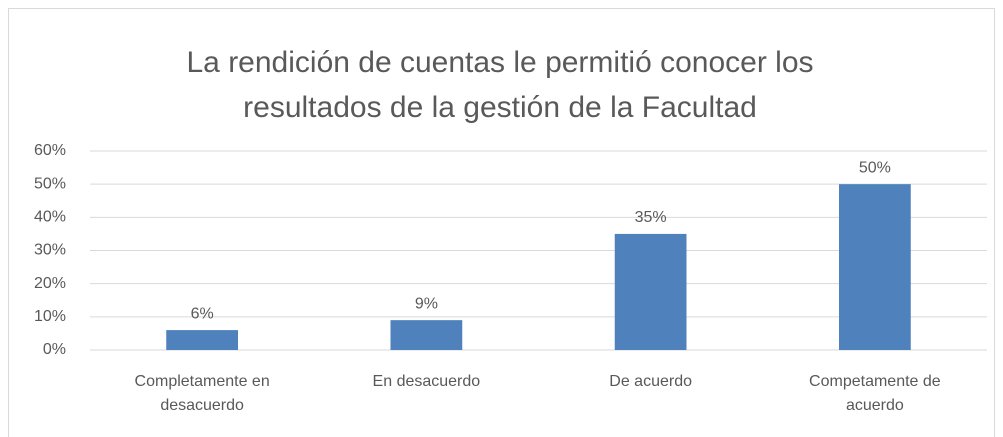 The height and width of the screenshot is (437, 1003). What do you see at coordinates (50, 183) in the screenshot?
I see `y-tick-label: 50%` at bounding box center [50, 183].